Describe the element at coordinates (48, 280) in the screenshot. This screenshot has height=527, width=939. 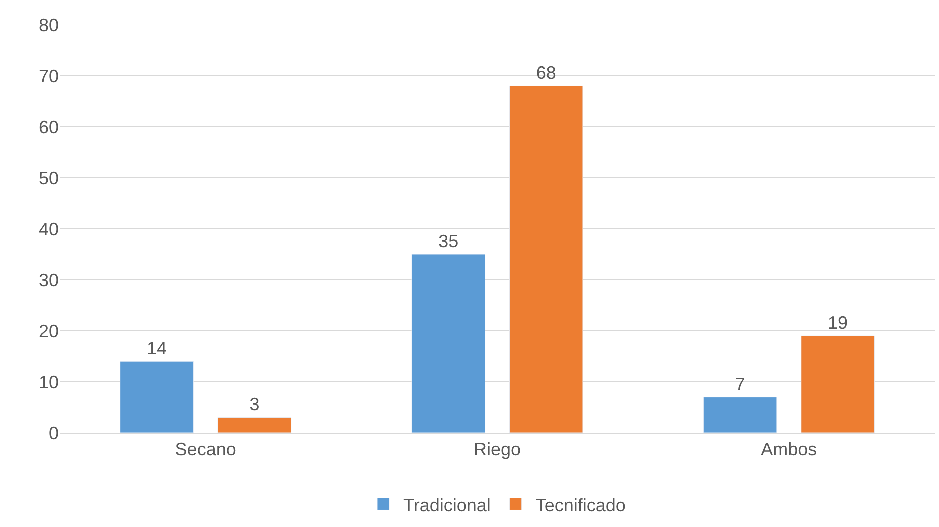
I see `y-tick-label: 30` at that location.